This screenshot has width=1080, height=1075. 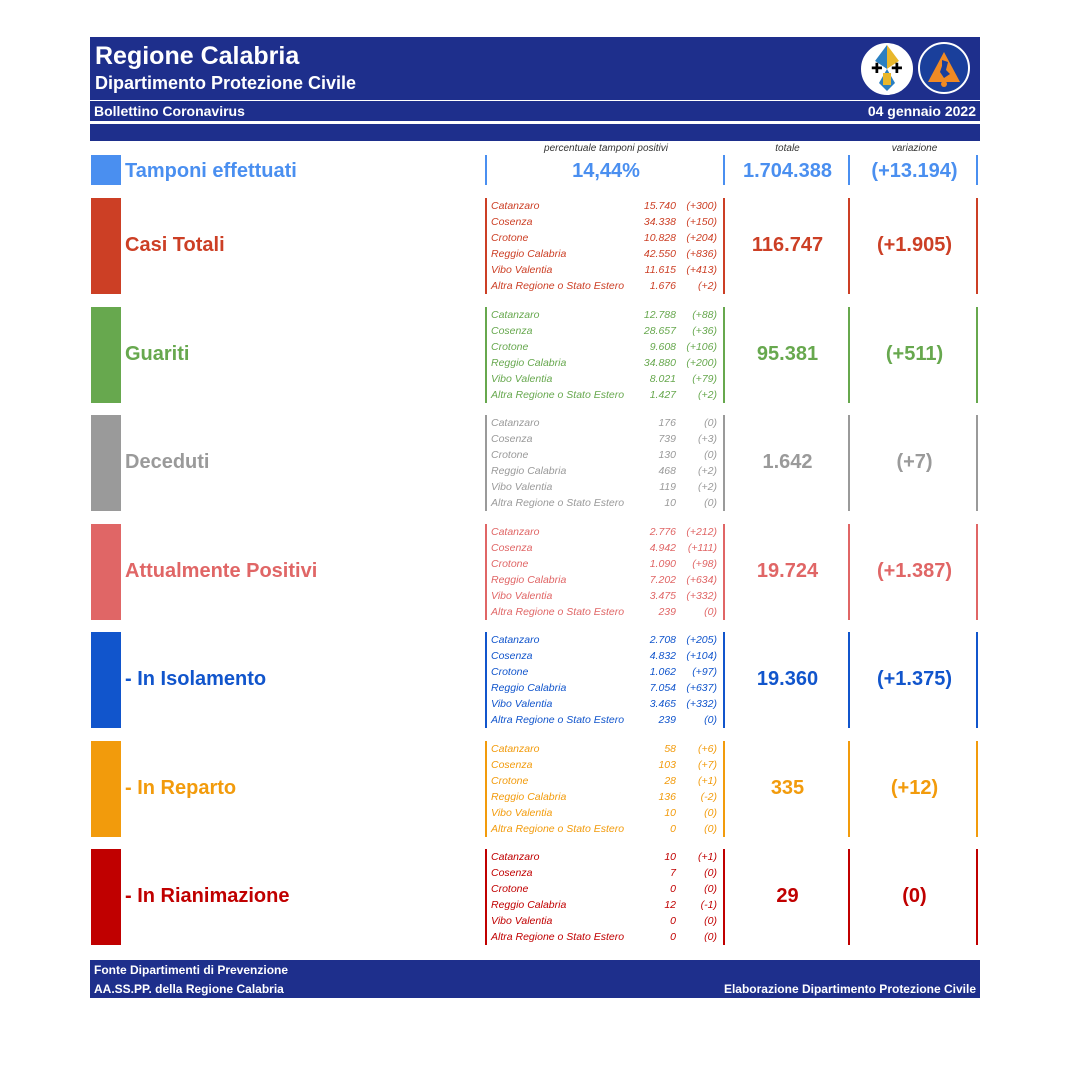 What do you see at coordinates (667, 720) in the screenshot?
I see `district-value: 239` at bounding box center [667, 720].